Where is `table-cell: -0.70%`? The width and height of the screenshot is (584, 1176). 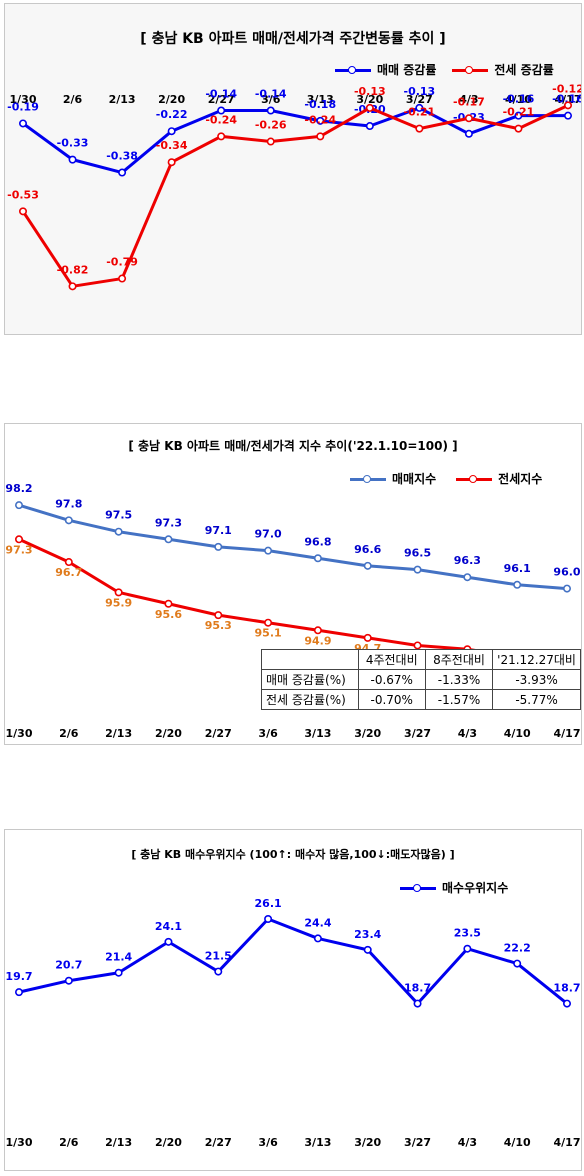
table-cell: -0.70% is located at coordinates (391, 699).